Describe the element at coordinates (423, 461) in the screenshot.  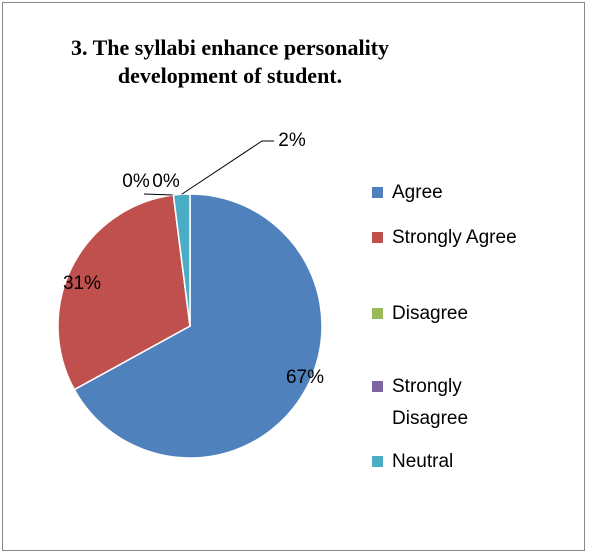
I see `legend-label: Neutral` at that location.